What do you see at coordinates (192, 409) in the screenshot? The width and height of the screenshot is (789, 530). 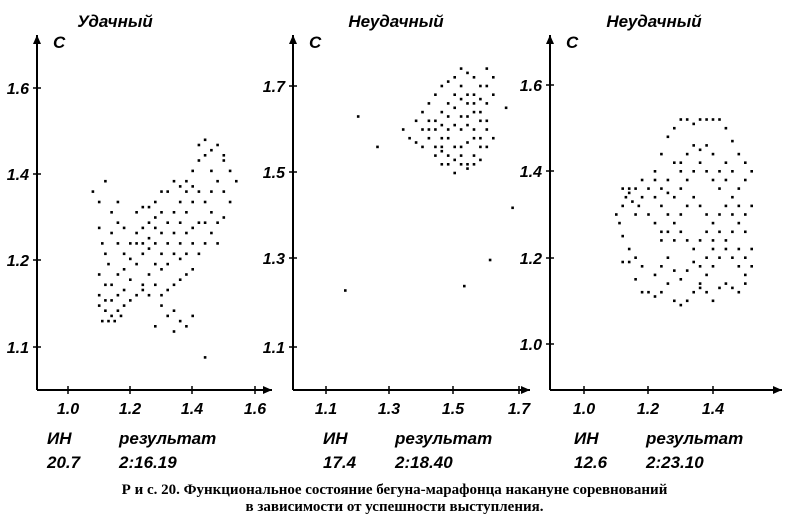 I see `x-tick-label: 1.4` at bounding box center [192, 409].